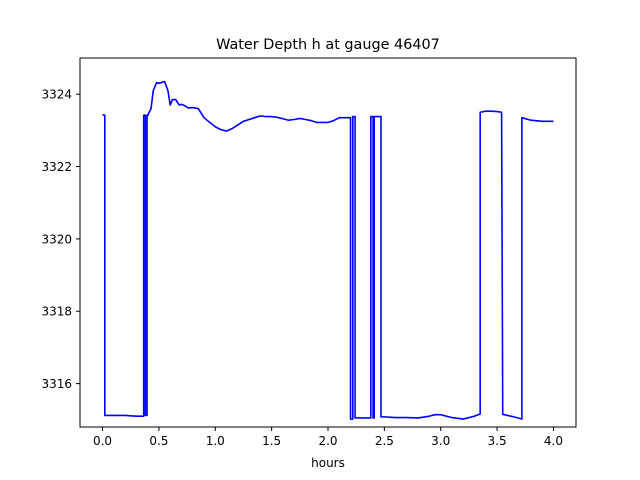 This screenshot has height=480, width=640. I want to click on y-tick-label: 3320, so click(56, 239).